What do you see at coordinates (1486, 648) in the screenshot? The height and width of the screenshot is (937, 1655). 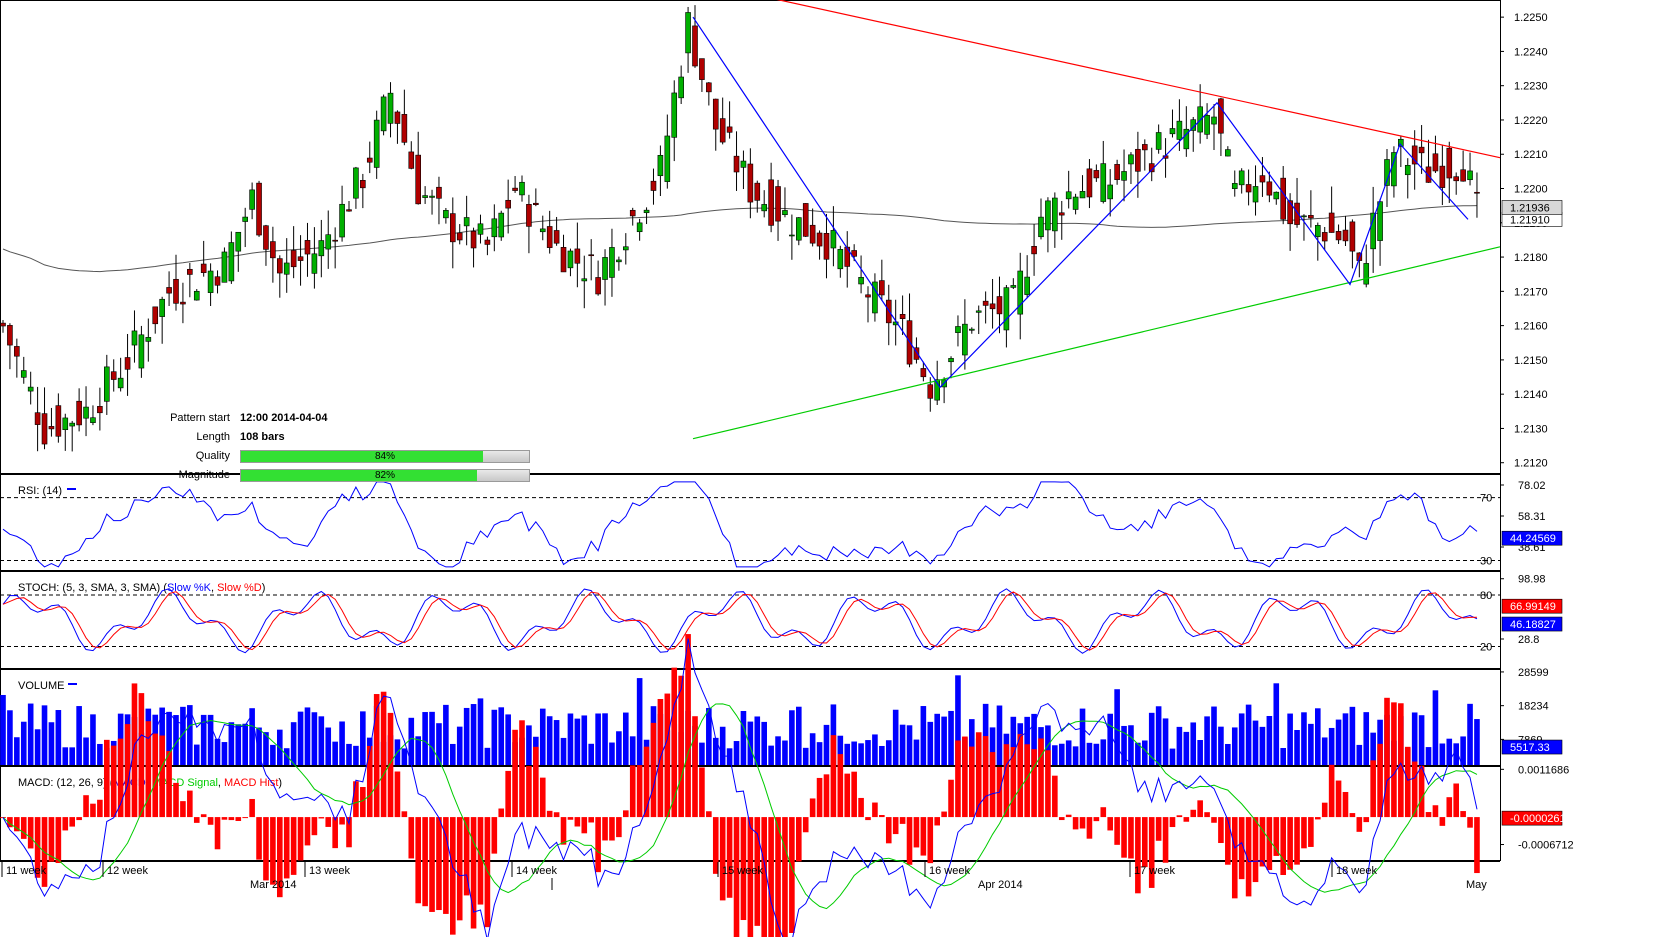 I see `stoch-level-label: 20` at bounding box center [1486, 648].